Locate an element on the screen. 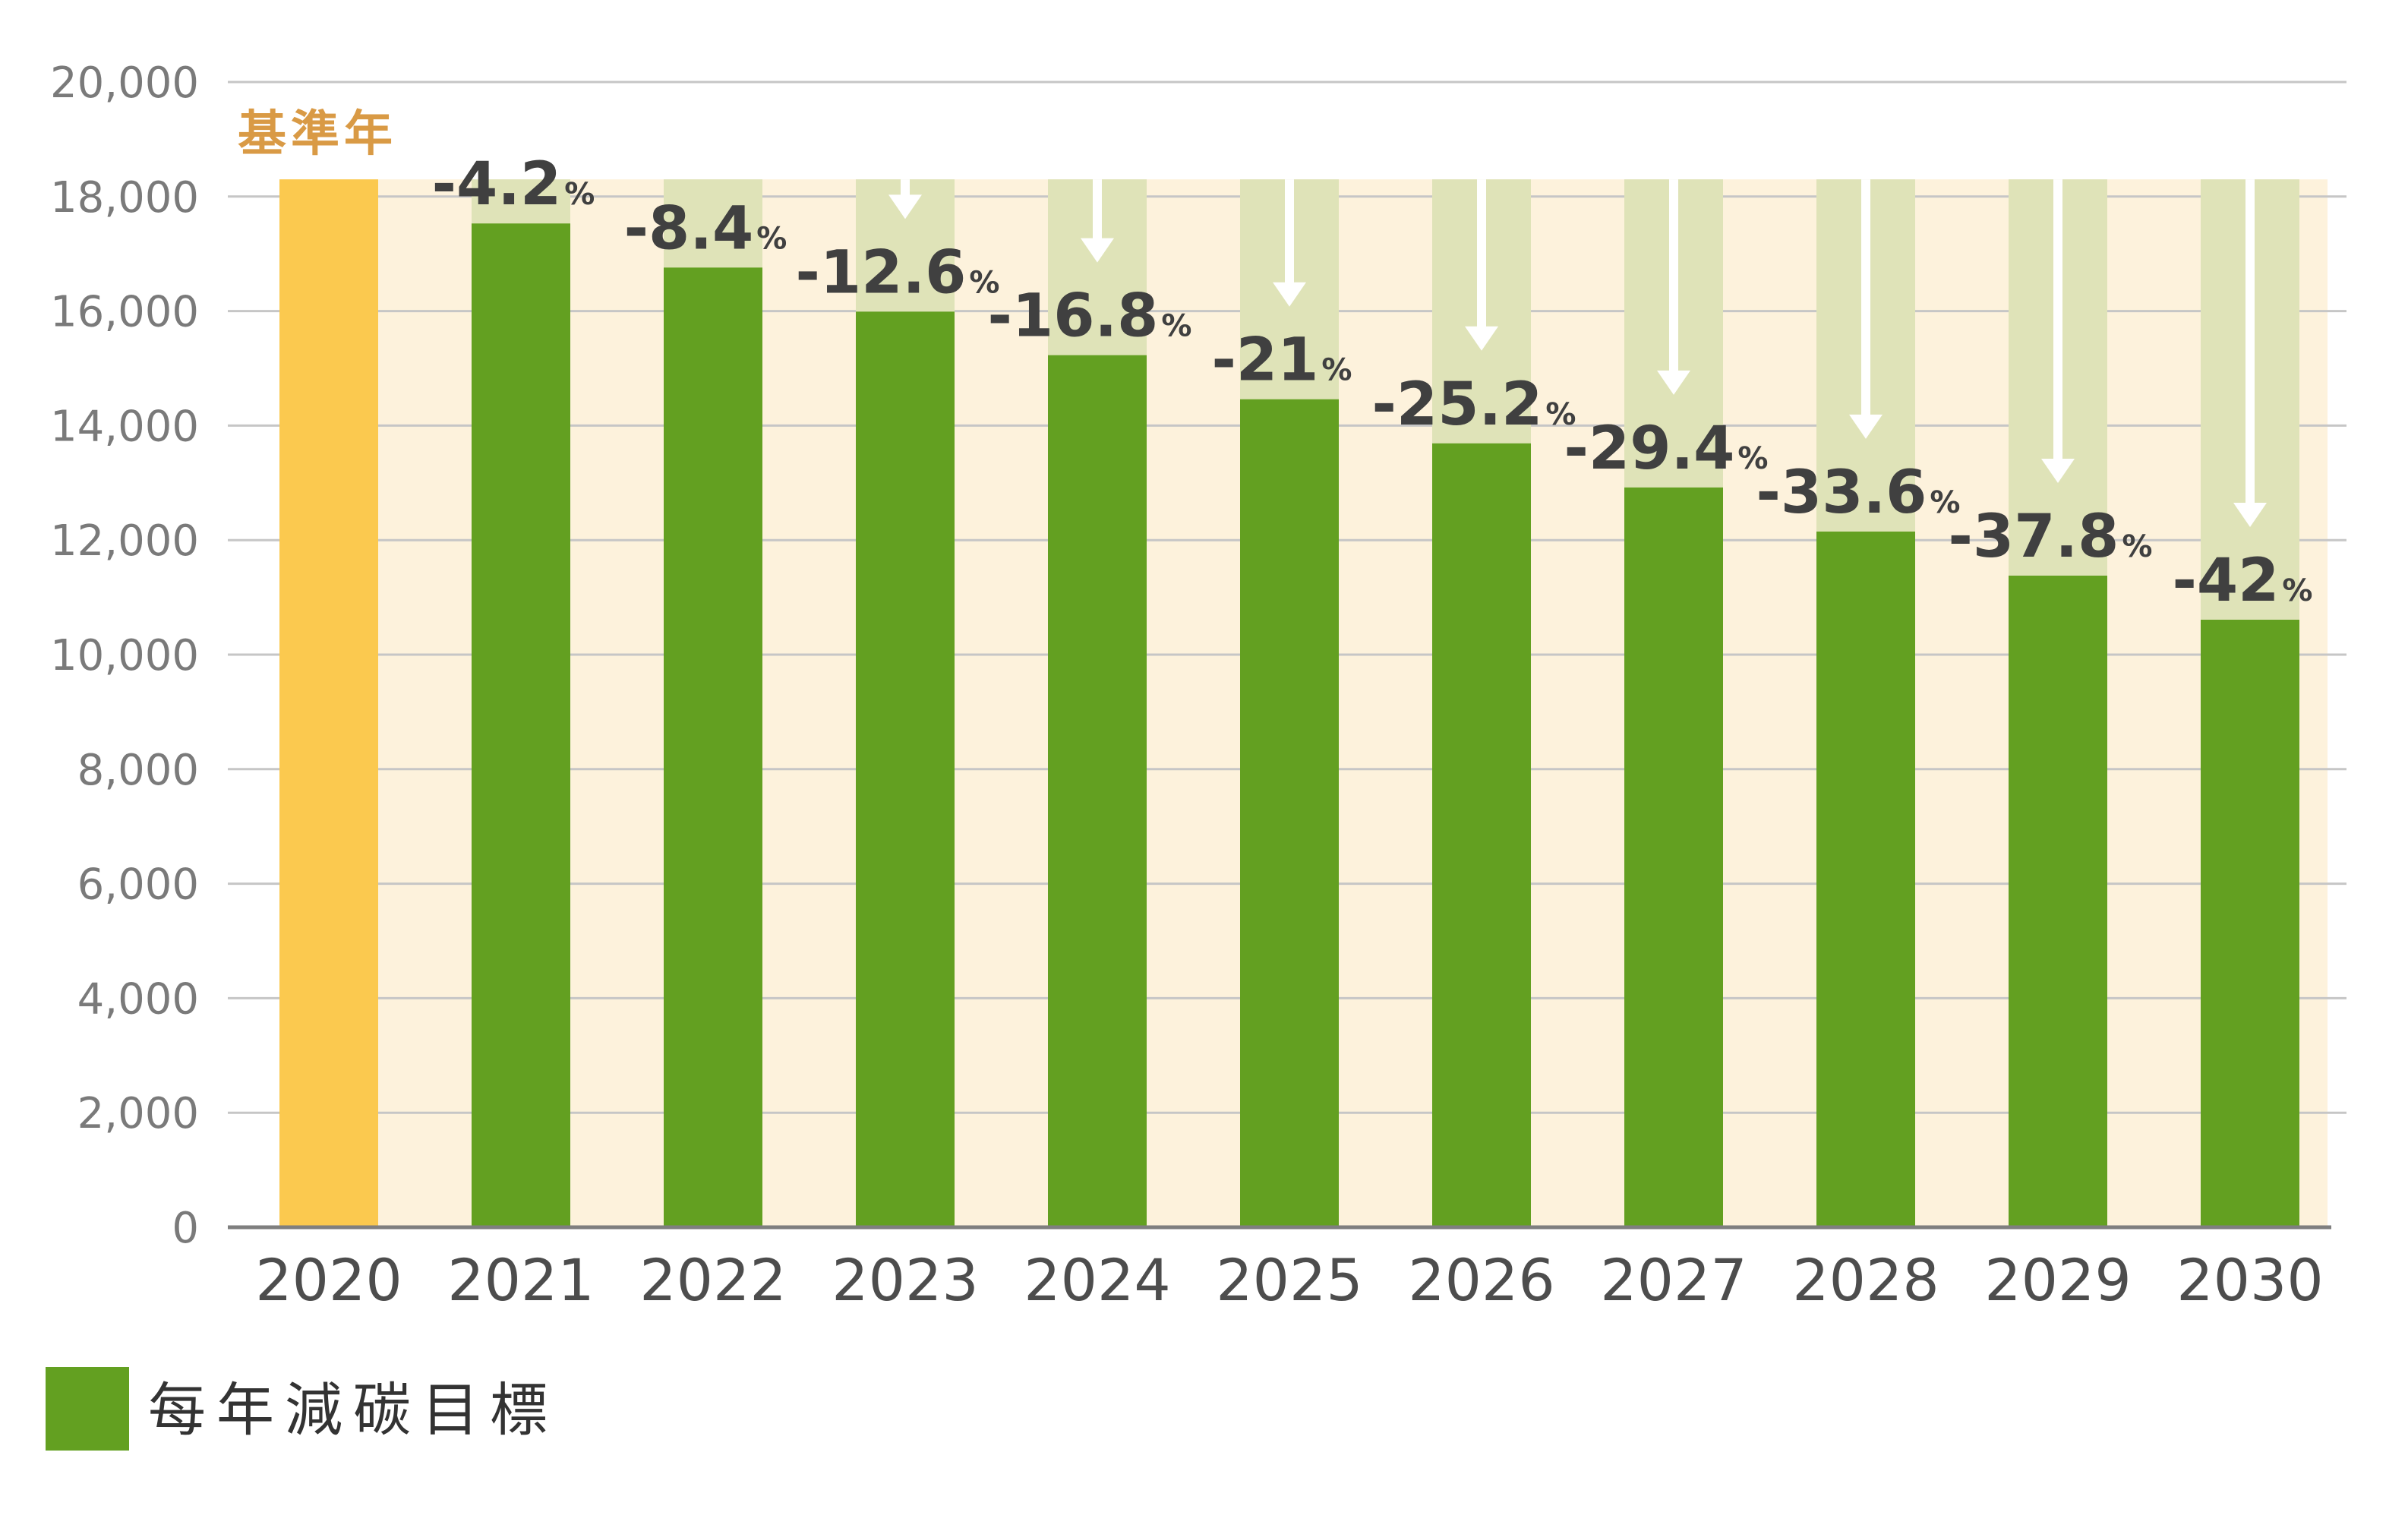  bar-2026 is located at coordinates (1481, 835).